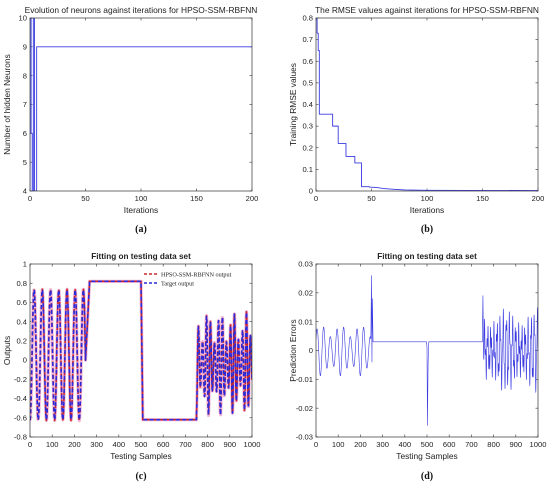 This screenshot has width=550, height=486. What do you see at coordinates (304, 437) in the screenshot?
I see `y-tick-label: -0.03` at bounding box center [304, 437].